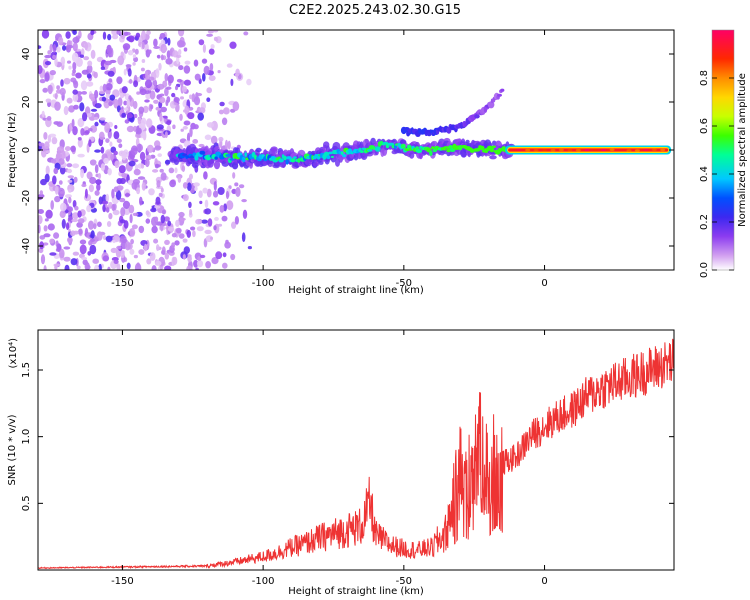 Image resolution: width=750 pixels, height=600 pixels. Describe the element at coordinates (704, 222) in the screenshot. I see `colorbar-tick-label: 0.2` at that location.